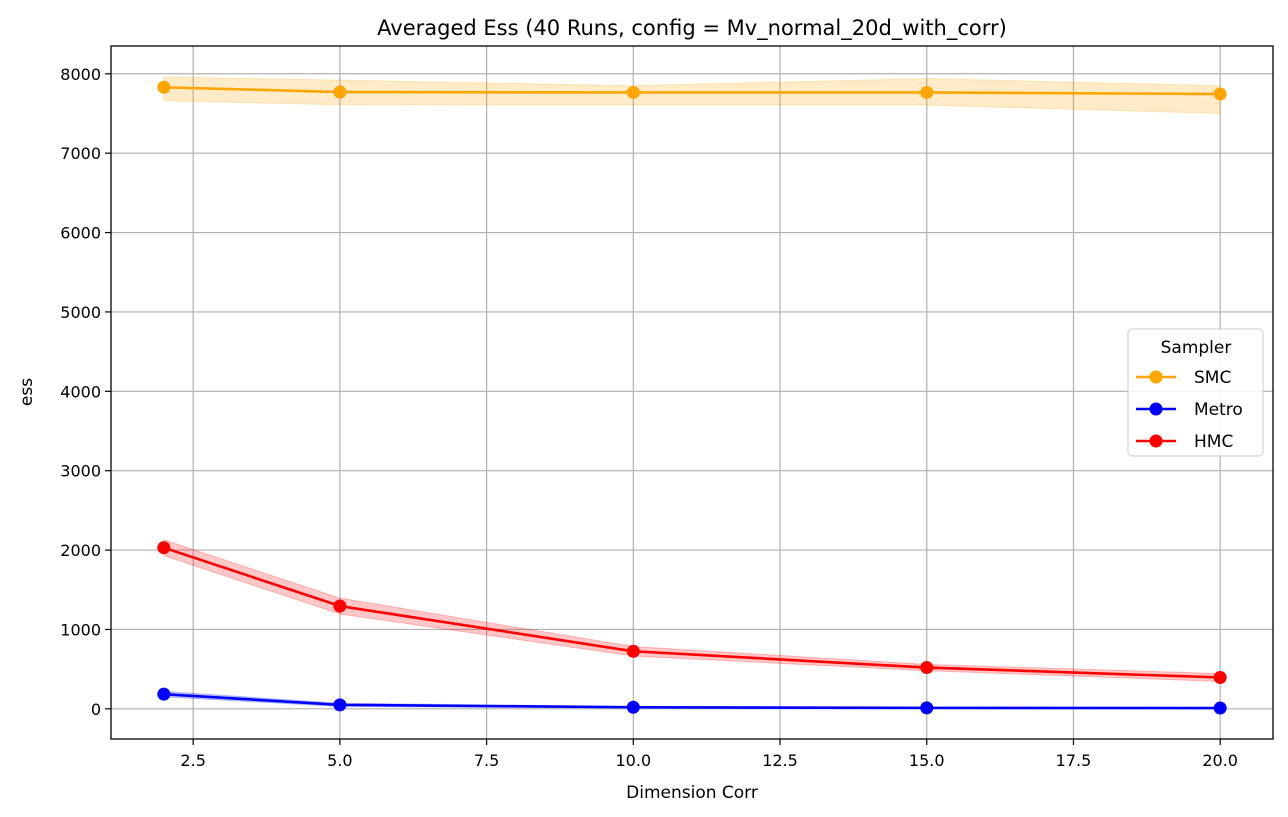 The width and height of the screenshot is (1288, 817). I want to click on x-axis-ticks: 2.5 5.0 7.5 10.0 12.5 15.0 17.5 20.0, so click(709, 754).